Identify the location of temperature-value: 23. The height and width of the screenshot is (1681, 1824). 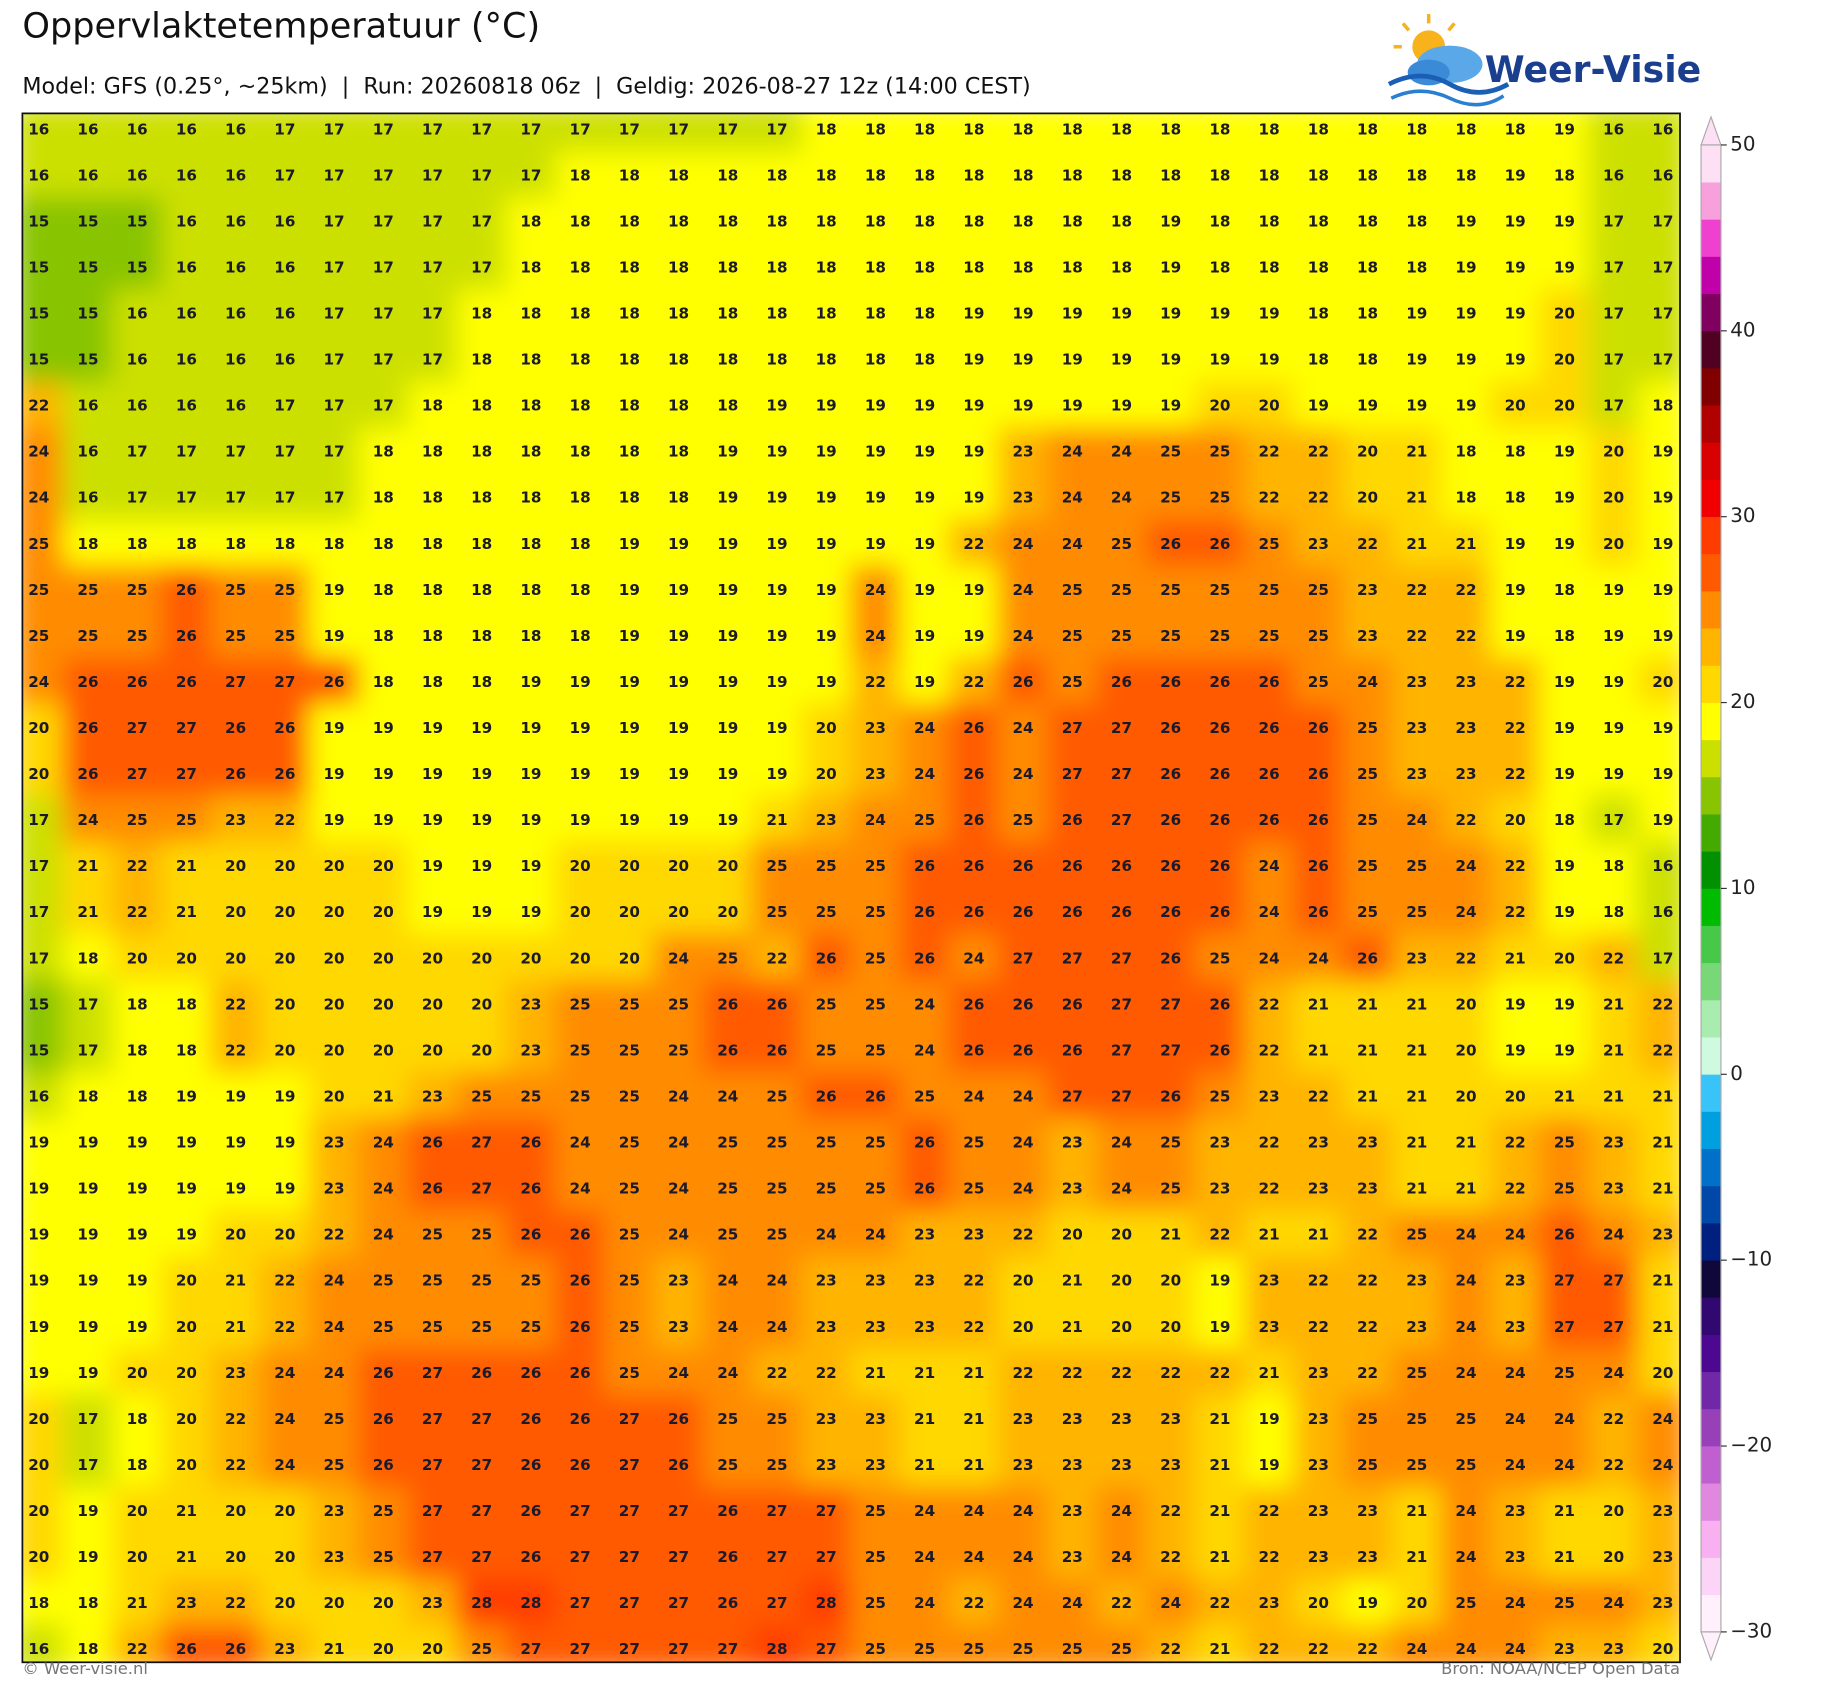
(924, 1281).